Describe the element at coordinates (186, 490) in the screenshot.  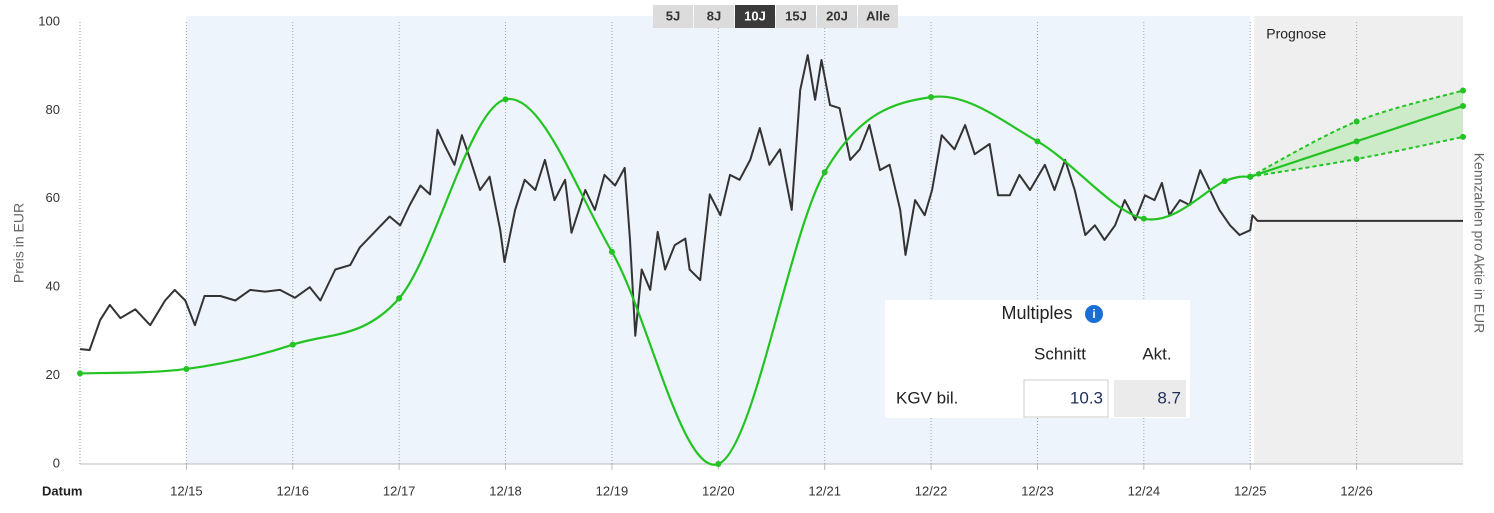
I see `x-tick-label: 12/15` at that location.